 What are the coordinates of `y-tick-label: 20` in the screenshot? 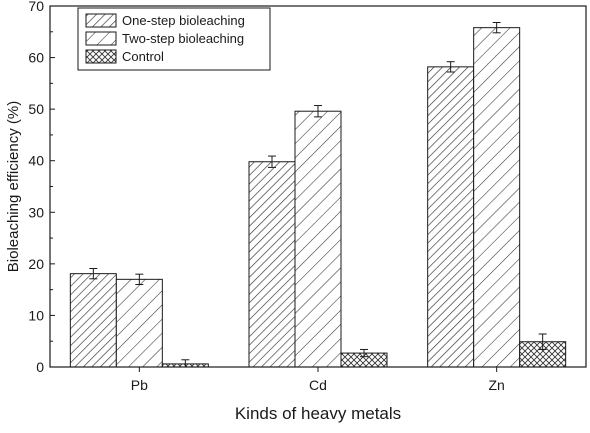 It's located at (36, 264).